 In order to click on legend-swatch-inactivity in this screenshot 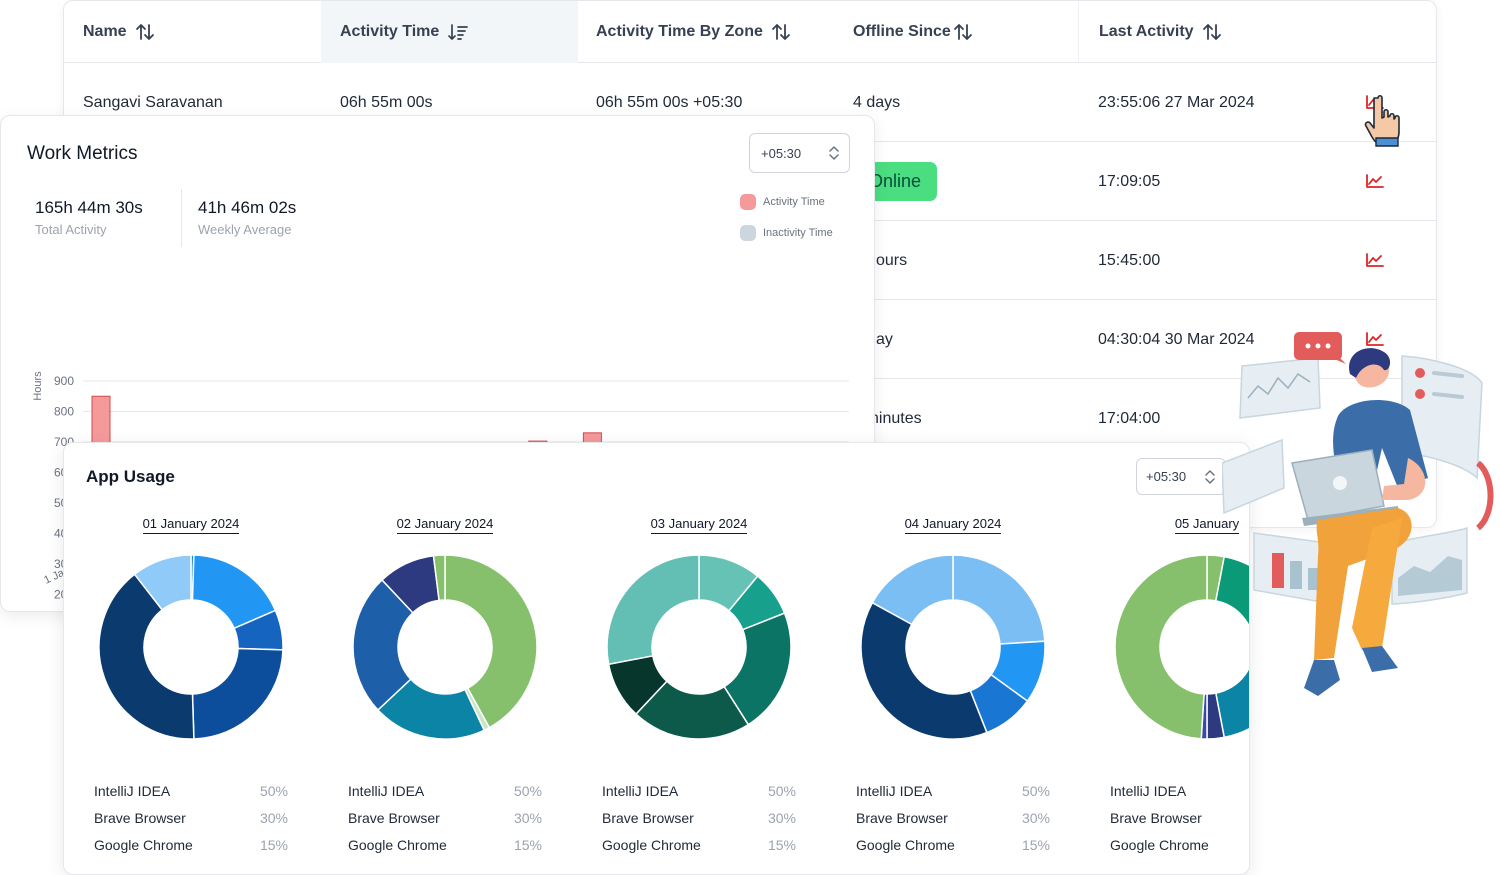, I will do `click(748, 233)`.